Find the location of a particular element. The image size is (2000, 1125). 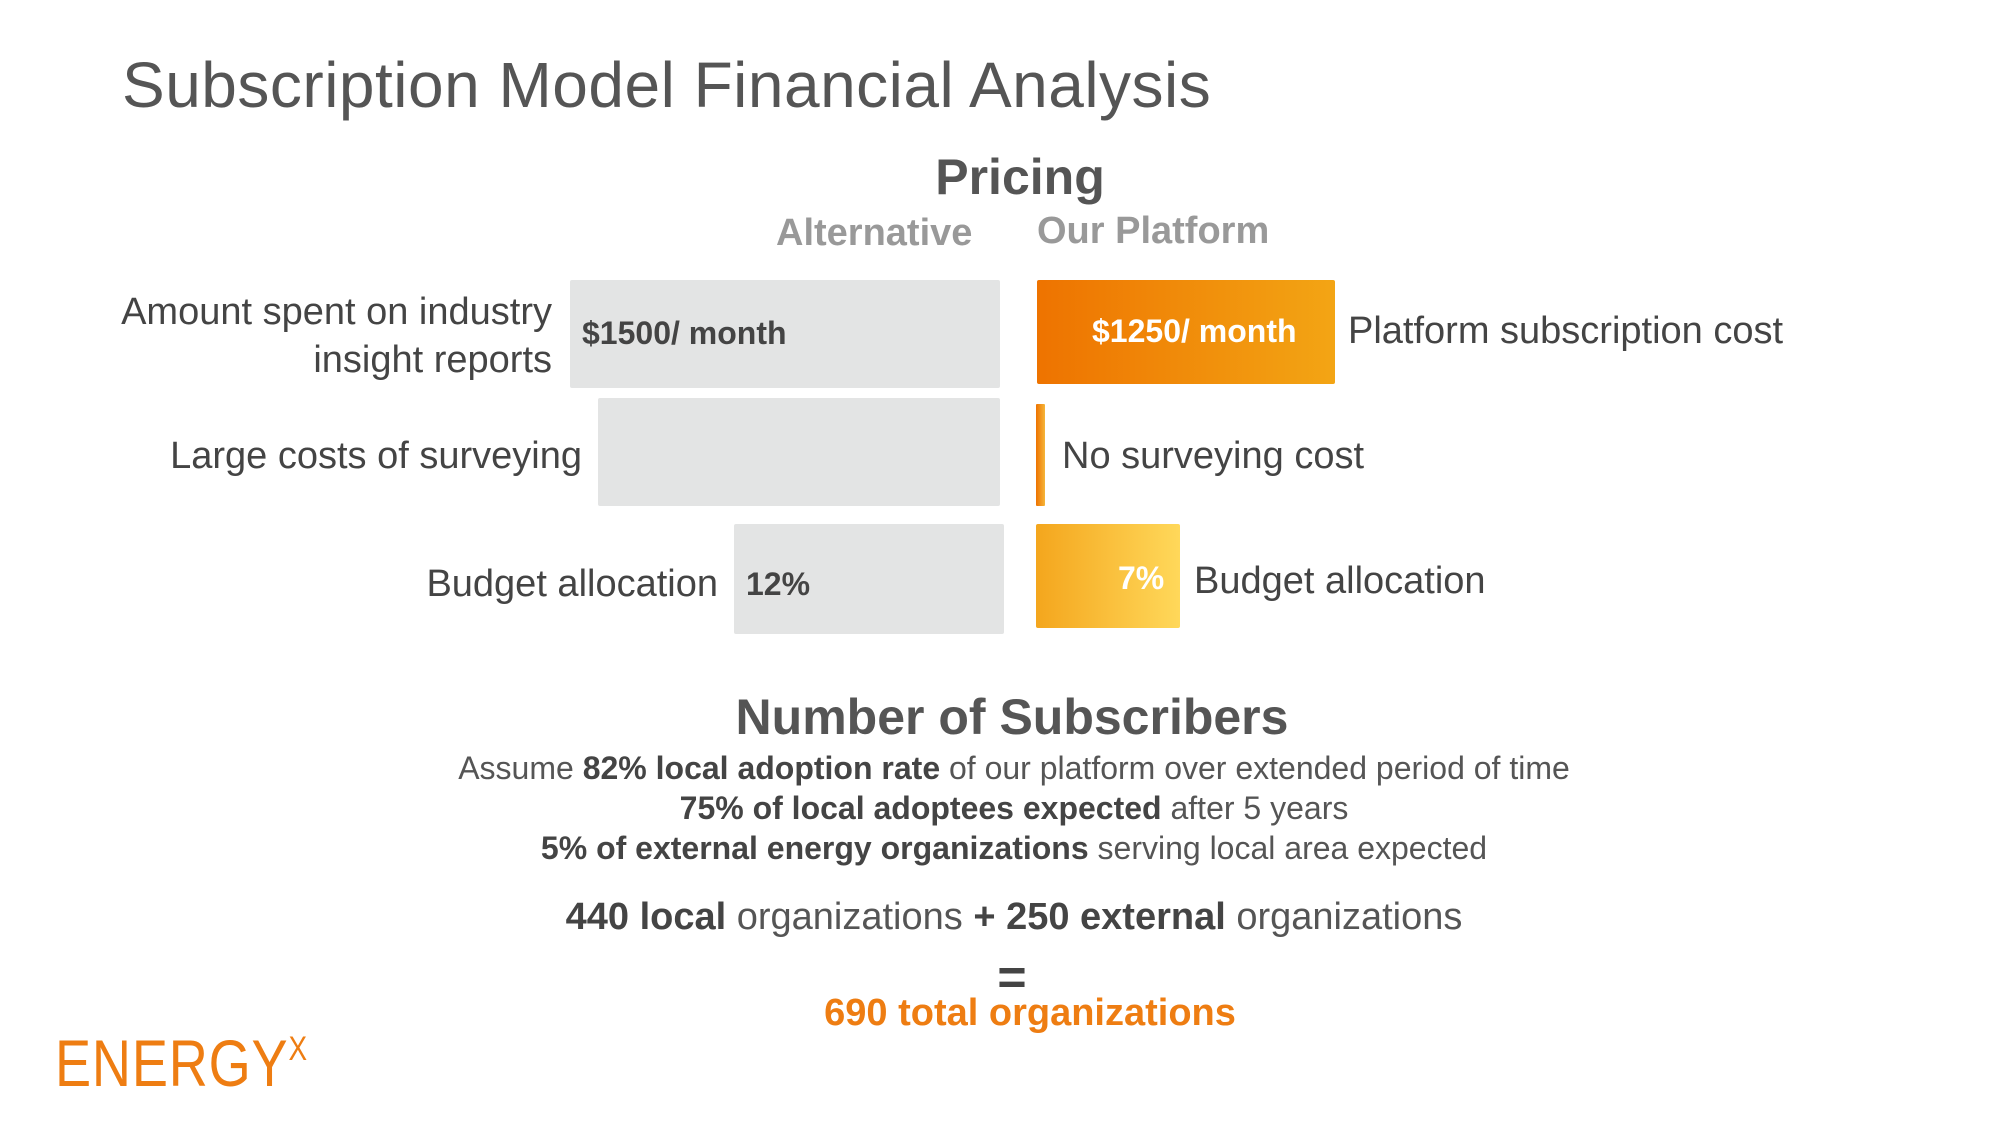

right-label-subscription: Platform subscription cost is located at coordinates (1566, 331).